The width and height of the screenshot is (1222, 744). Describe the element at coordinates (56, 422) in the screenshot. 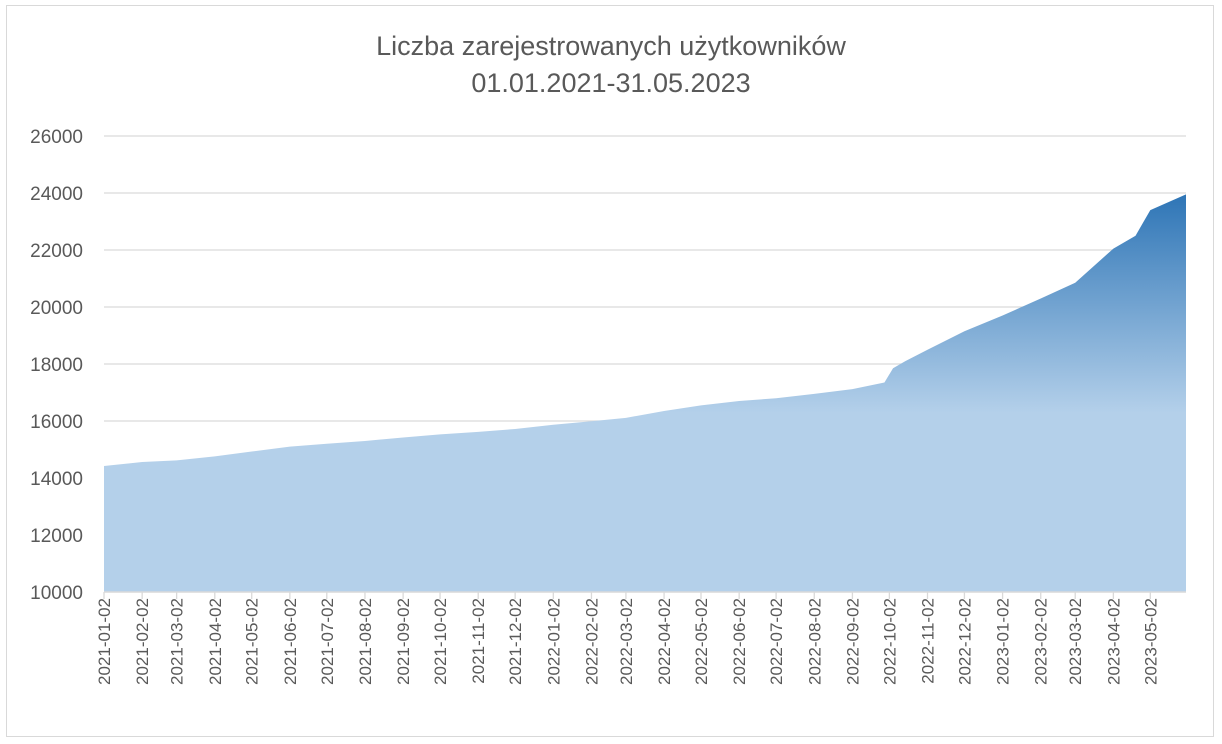

I see `y-tick-label: 16000` at that location.